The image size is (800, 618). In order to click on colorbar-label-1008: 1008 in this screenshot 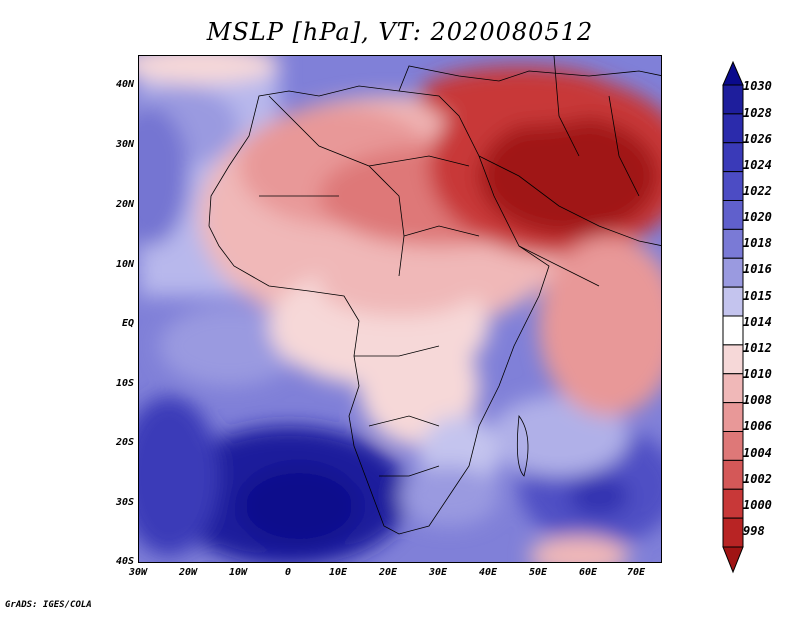, I will do `click(757, 400)`.